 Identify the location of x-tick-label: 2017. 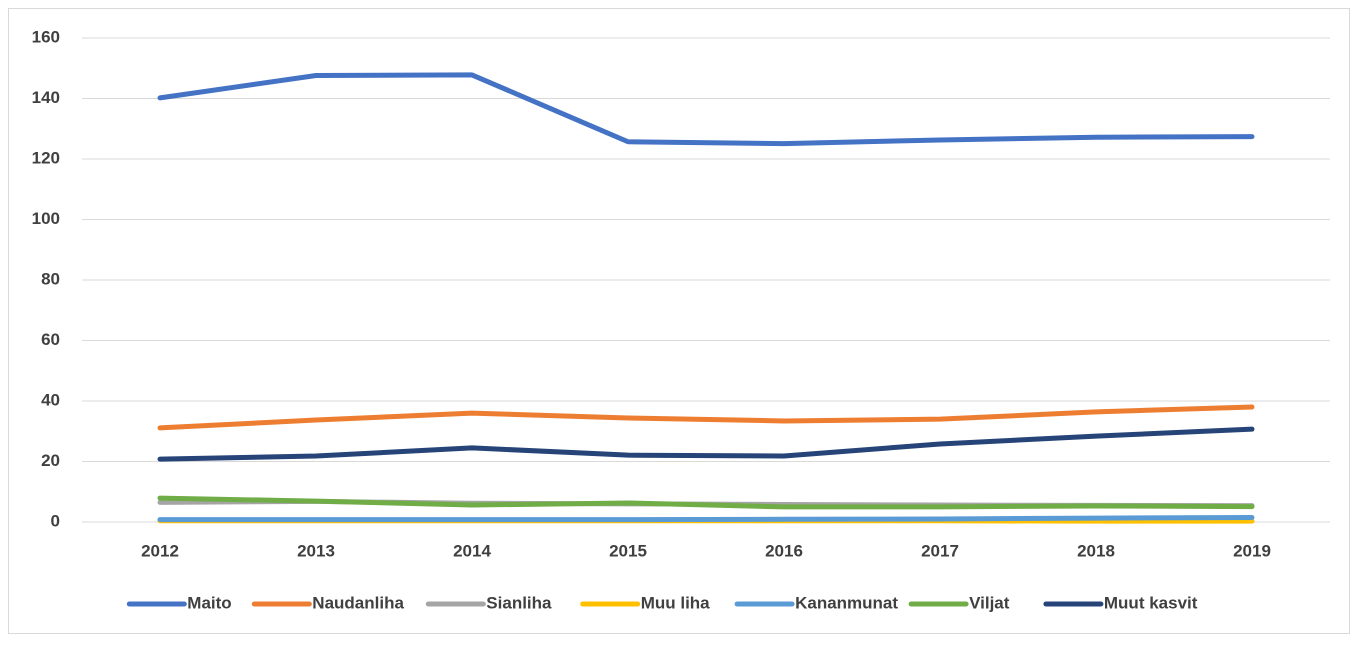
(940, 550).